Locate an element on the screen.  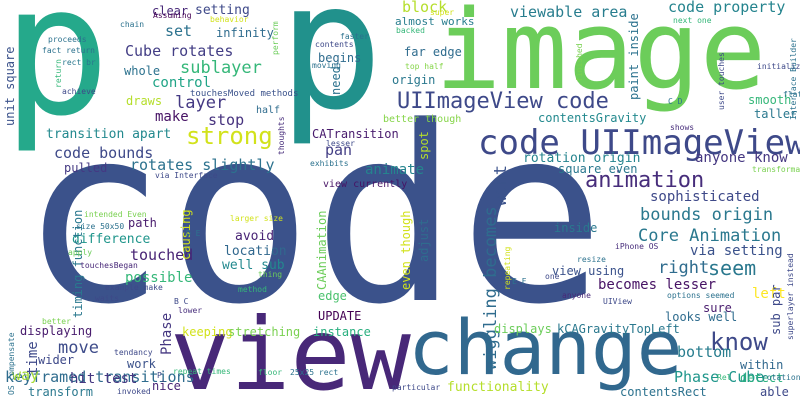
cloud-word: Assuming is located at coordinates (172, 15).